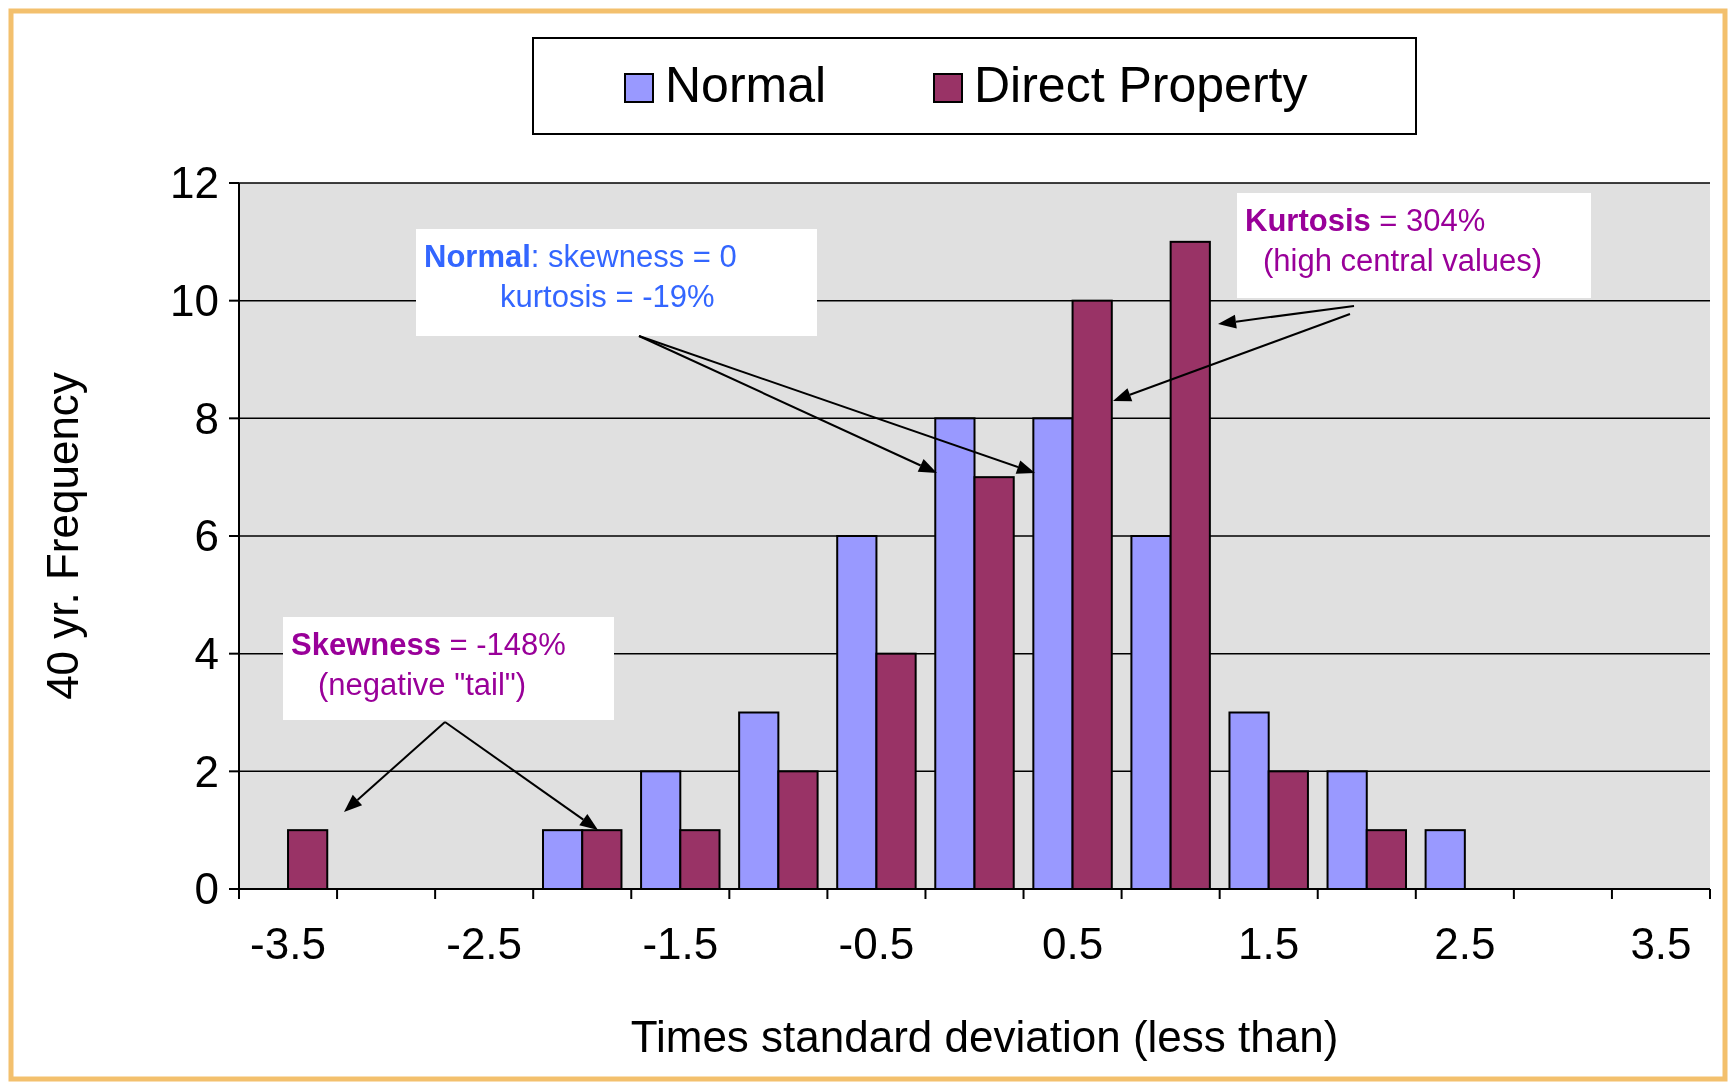 Image resolution: width=1736 pixels, height=1090 pixels. What do you see at coordinates (1072, 943) in the screenshot?
I see `x-tick-label: 0.5` at bounding box center [1072, 943].